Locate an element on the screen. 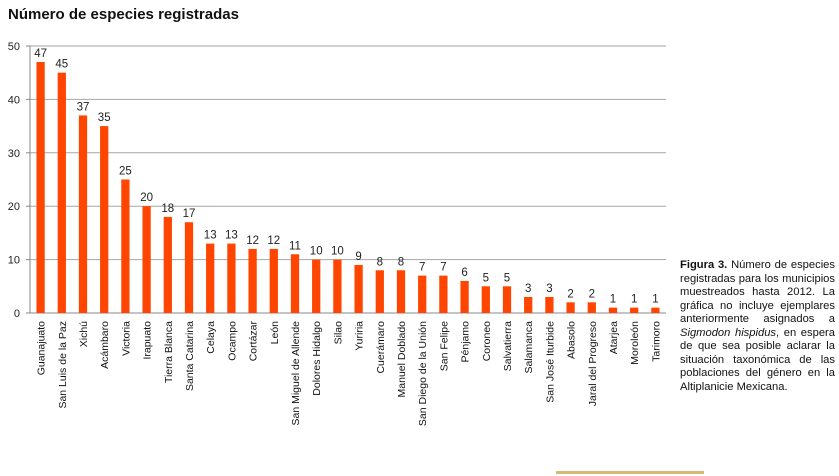 The image size is (839, 476). bar-value-label: 47 is located at coordinates (40, 54).